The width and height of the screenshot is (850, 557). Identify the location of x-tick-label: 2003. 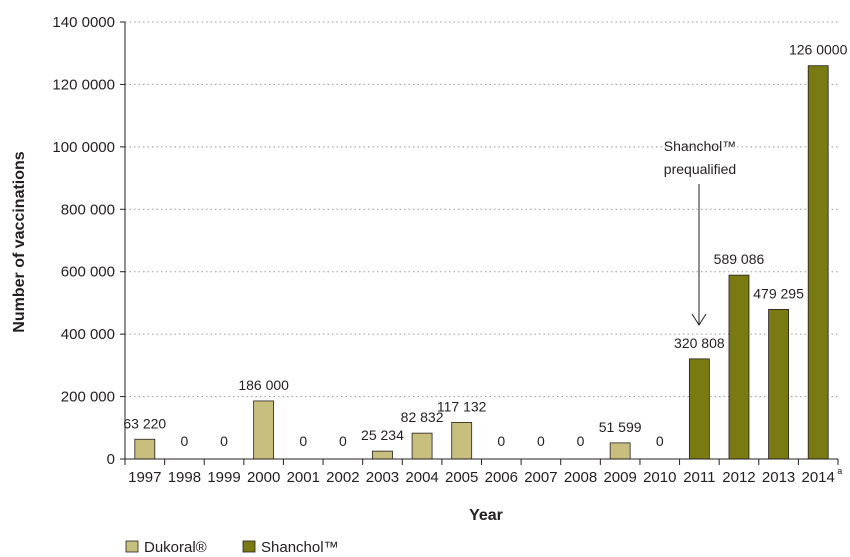
(382, 477).